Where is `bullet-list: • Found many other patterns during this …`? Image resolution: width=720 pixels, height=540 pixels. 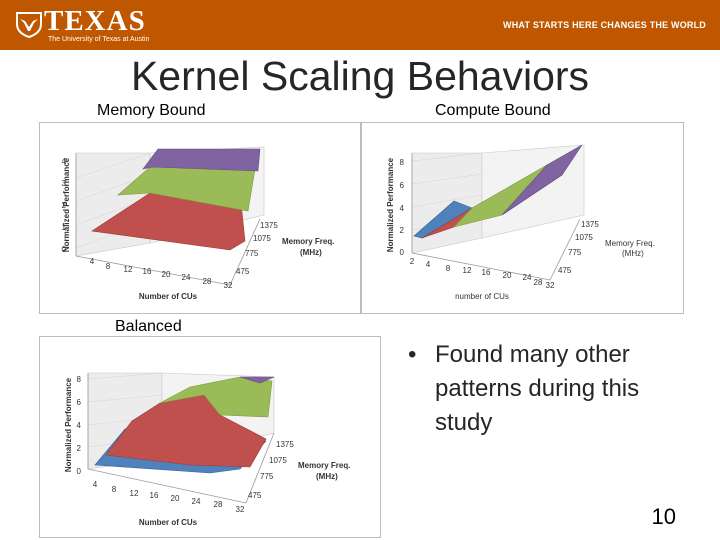 bullet-list: • Found many other patterns during this … is located at coordinates (558, 389).